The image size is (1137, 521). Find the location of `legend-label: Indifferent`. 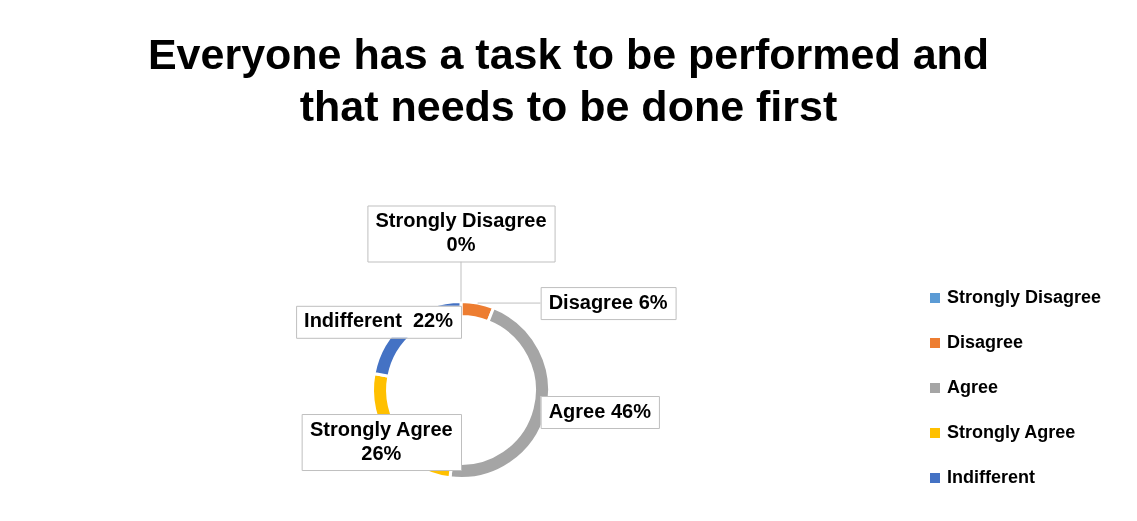

legend-label: Indifferent is located at coordinates (991, 476).